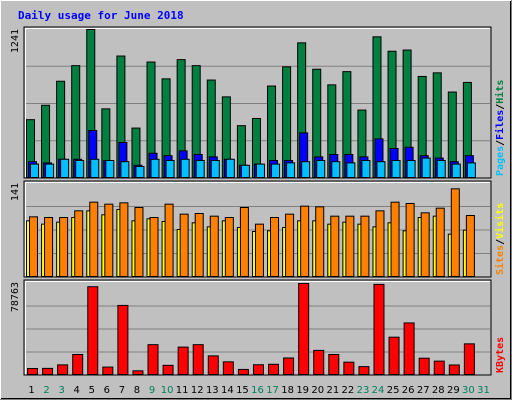 The height and width of the screenshot is (400, 512). Describe the element at coordinates (500, 221) in the screenshot. I see `legend-item: Visits` at that location.